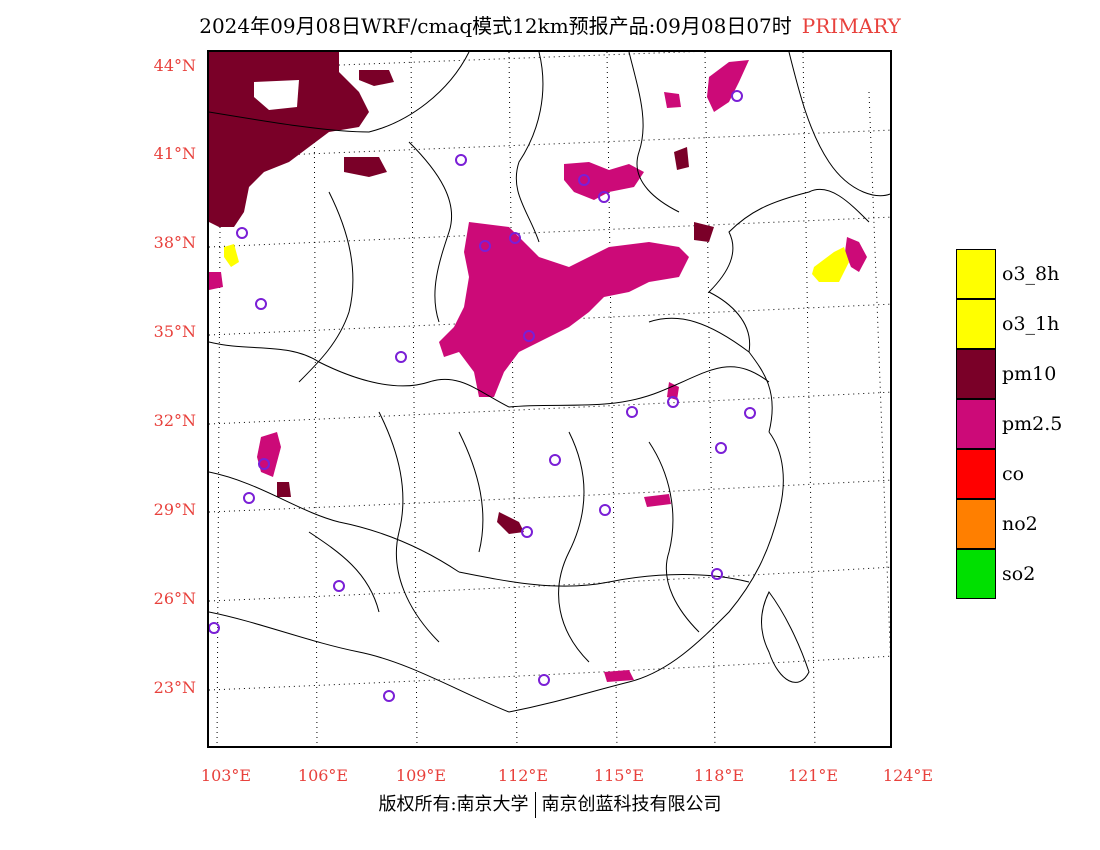 The width and height of the screenshot is (1100, 850). I want to click on lat-label-32: 32°N, so click(174, 420).